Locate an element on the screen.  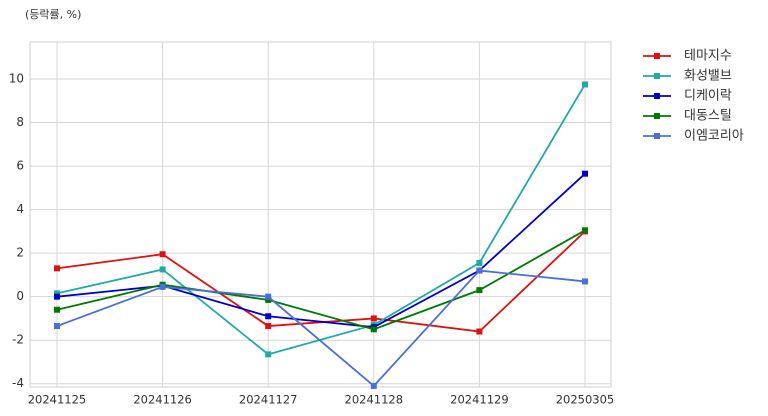
legend-label: 이엠코리아 is located at coordinates (714, 136).